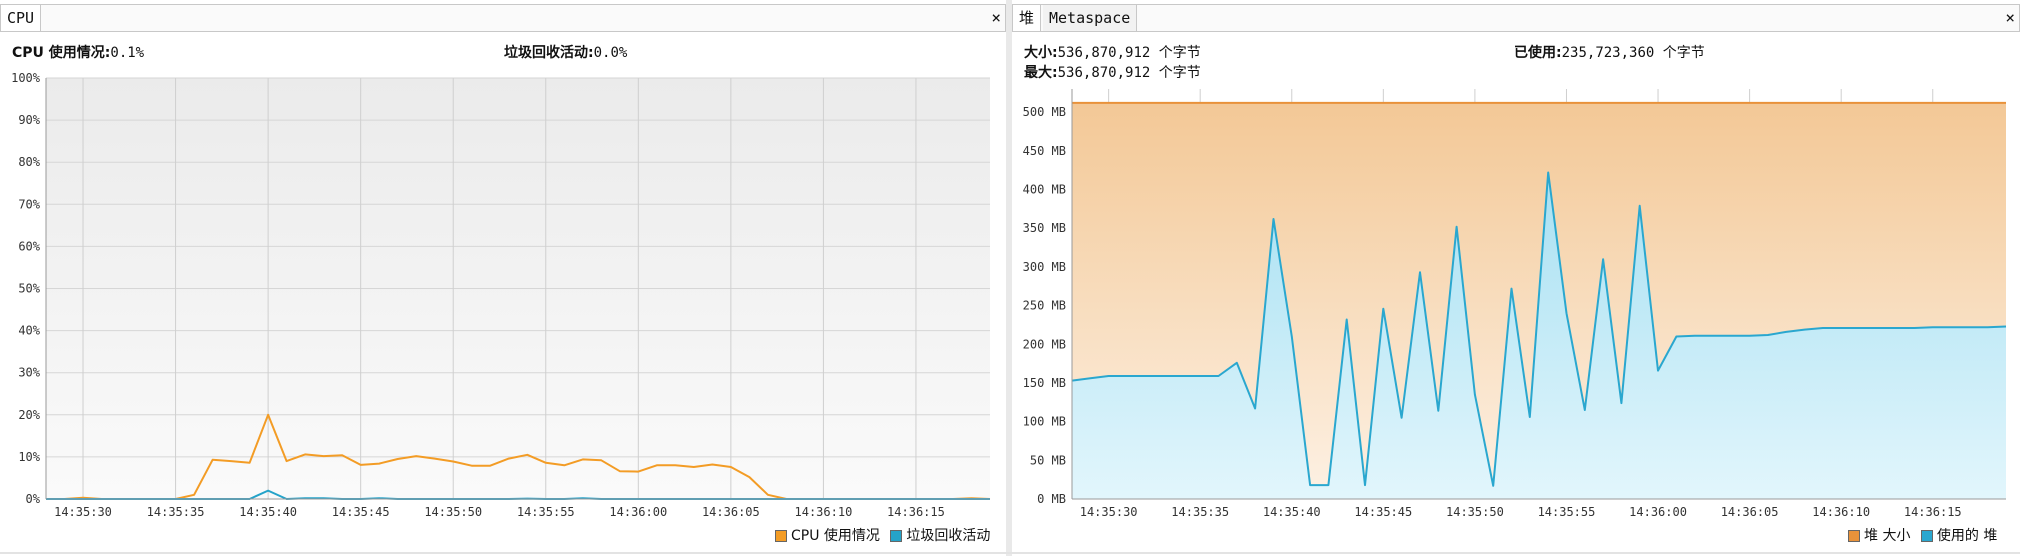  I want to click on heap-used-legend-swatch, so click(1927, 536).